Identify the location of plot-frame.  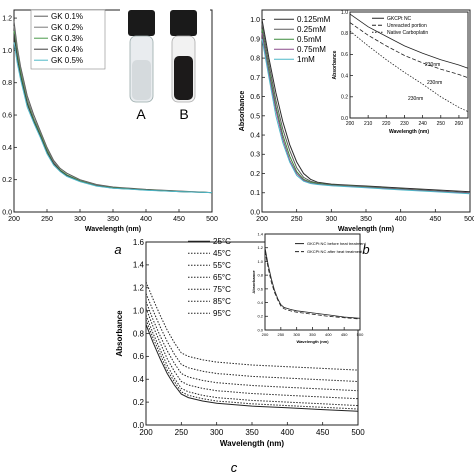
(409, 65).